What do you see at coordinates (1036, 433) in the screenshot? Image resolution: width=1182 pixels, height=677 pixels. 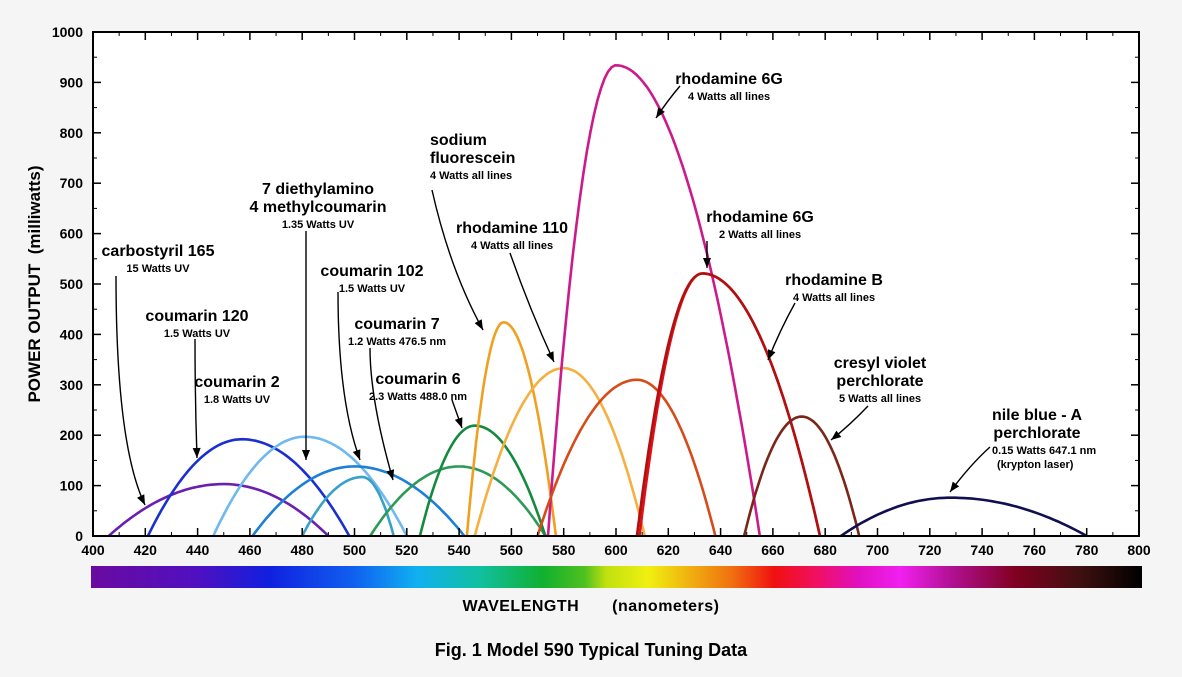 I see `dye-name-line2: perchlorate` at bounding box center [1036, 433].